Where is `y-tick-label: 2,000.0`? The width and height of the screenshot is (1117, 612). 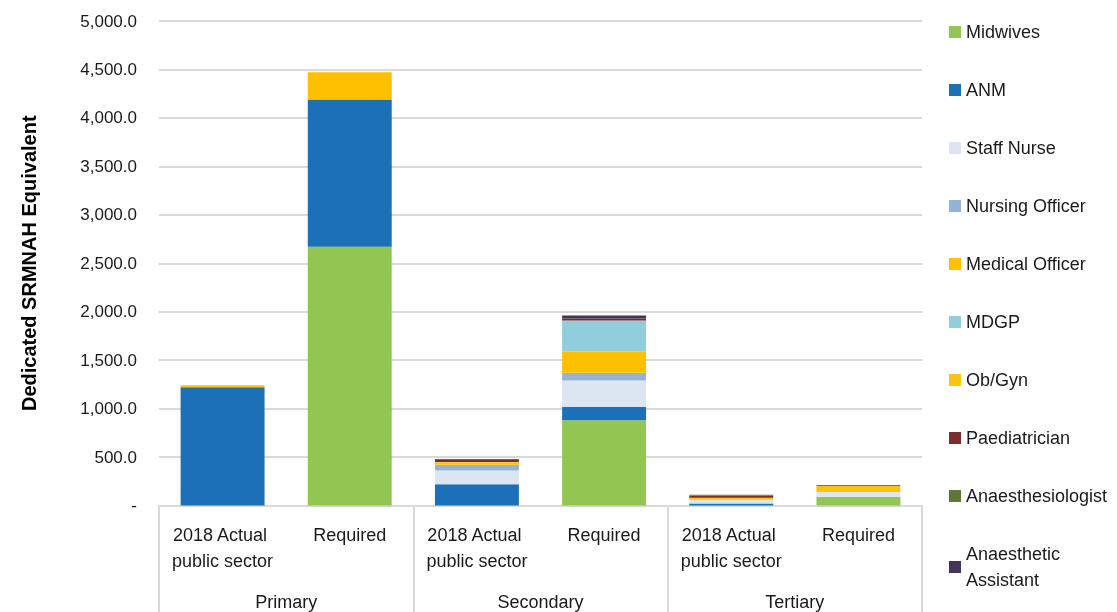 y-tick-label: 2,000.0 is located at coordinates (108, 312).